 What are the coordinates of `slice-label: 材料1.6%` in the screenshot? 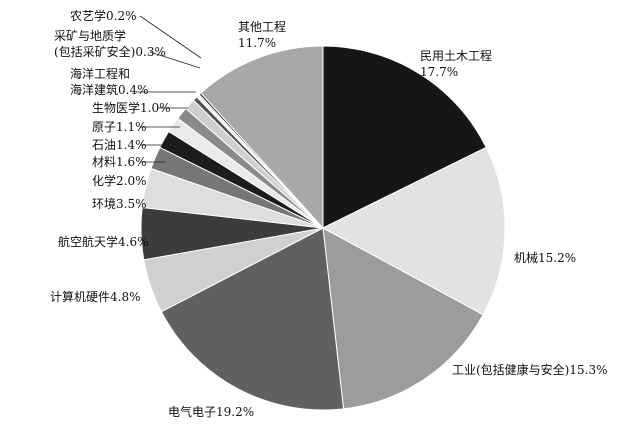 It's located at (119, 162).